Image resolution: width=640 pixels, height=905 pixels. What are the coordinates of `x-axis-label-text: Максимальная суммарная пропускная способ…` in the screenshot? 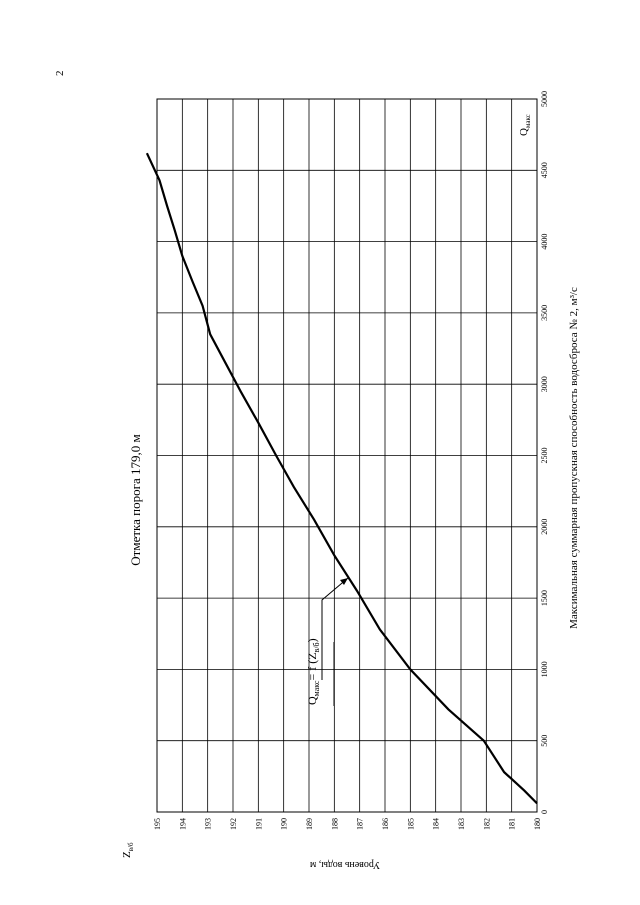 It's located at (574, 458).